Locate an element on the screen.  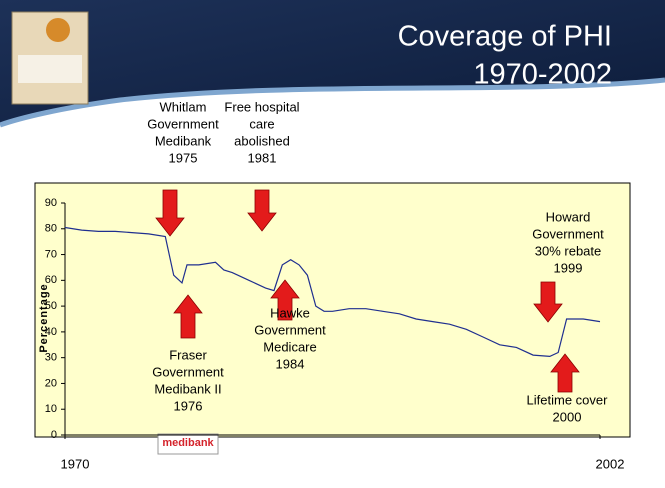
y-tick-label: 20 is located at coordinates (51, 383).